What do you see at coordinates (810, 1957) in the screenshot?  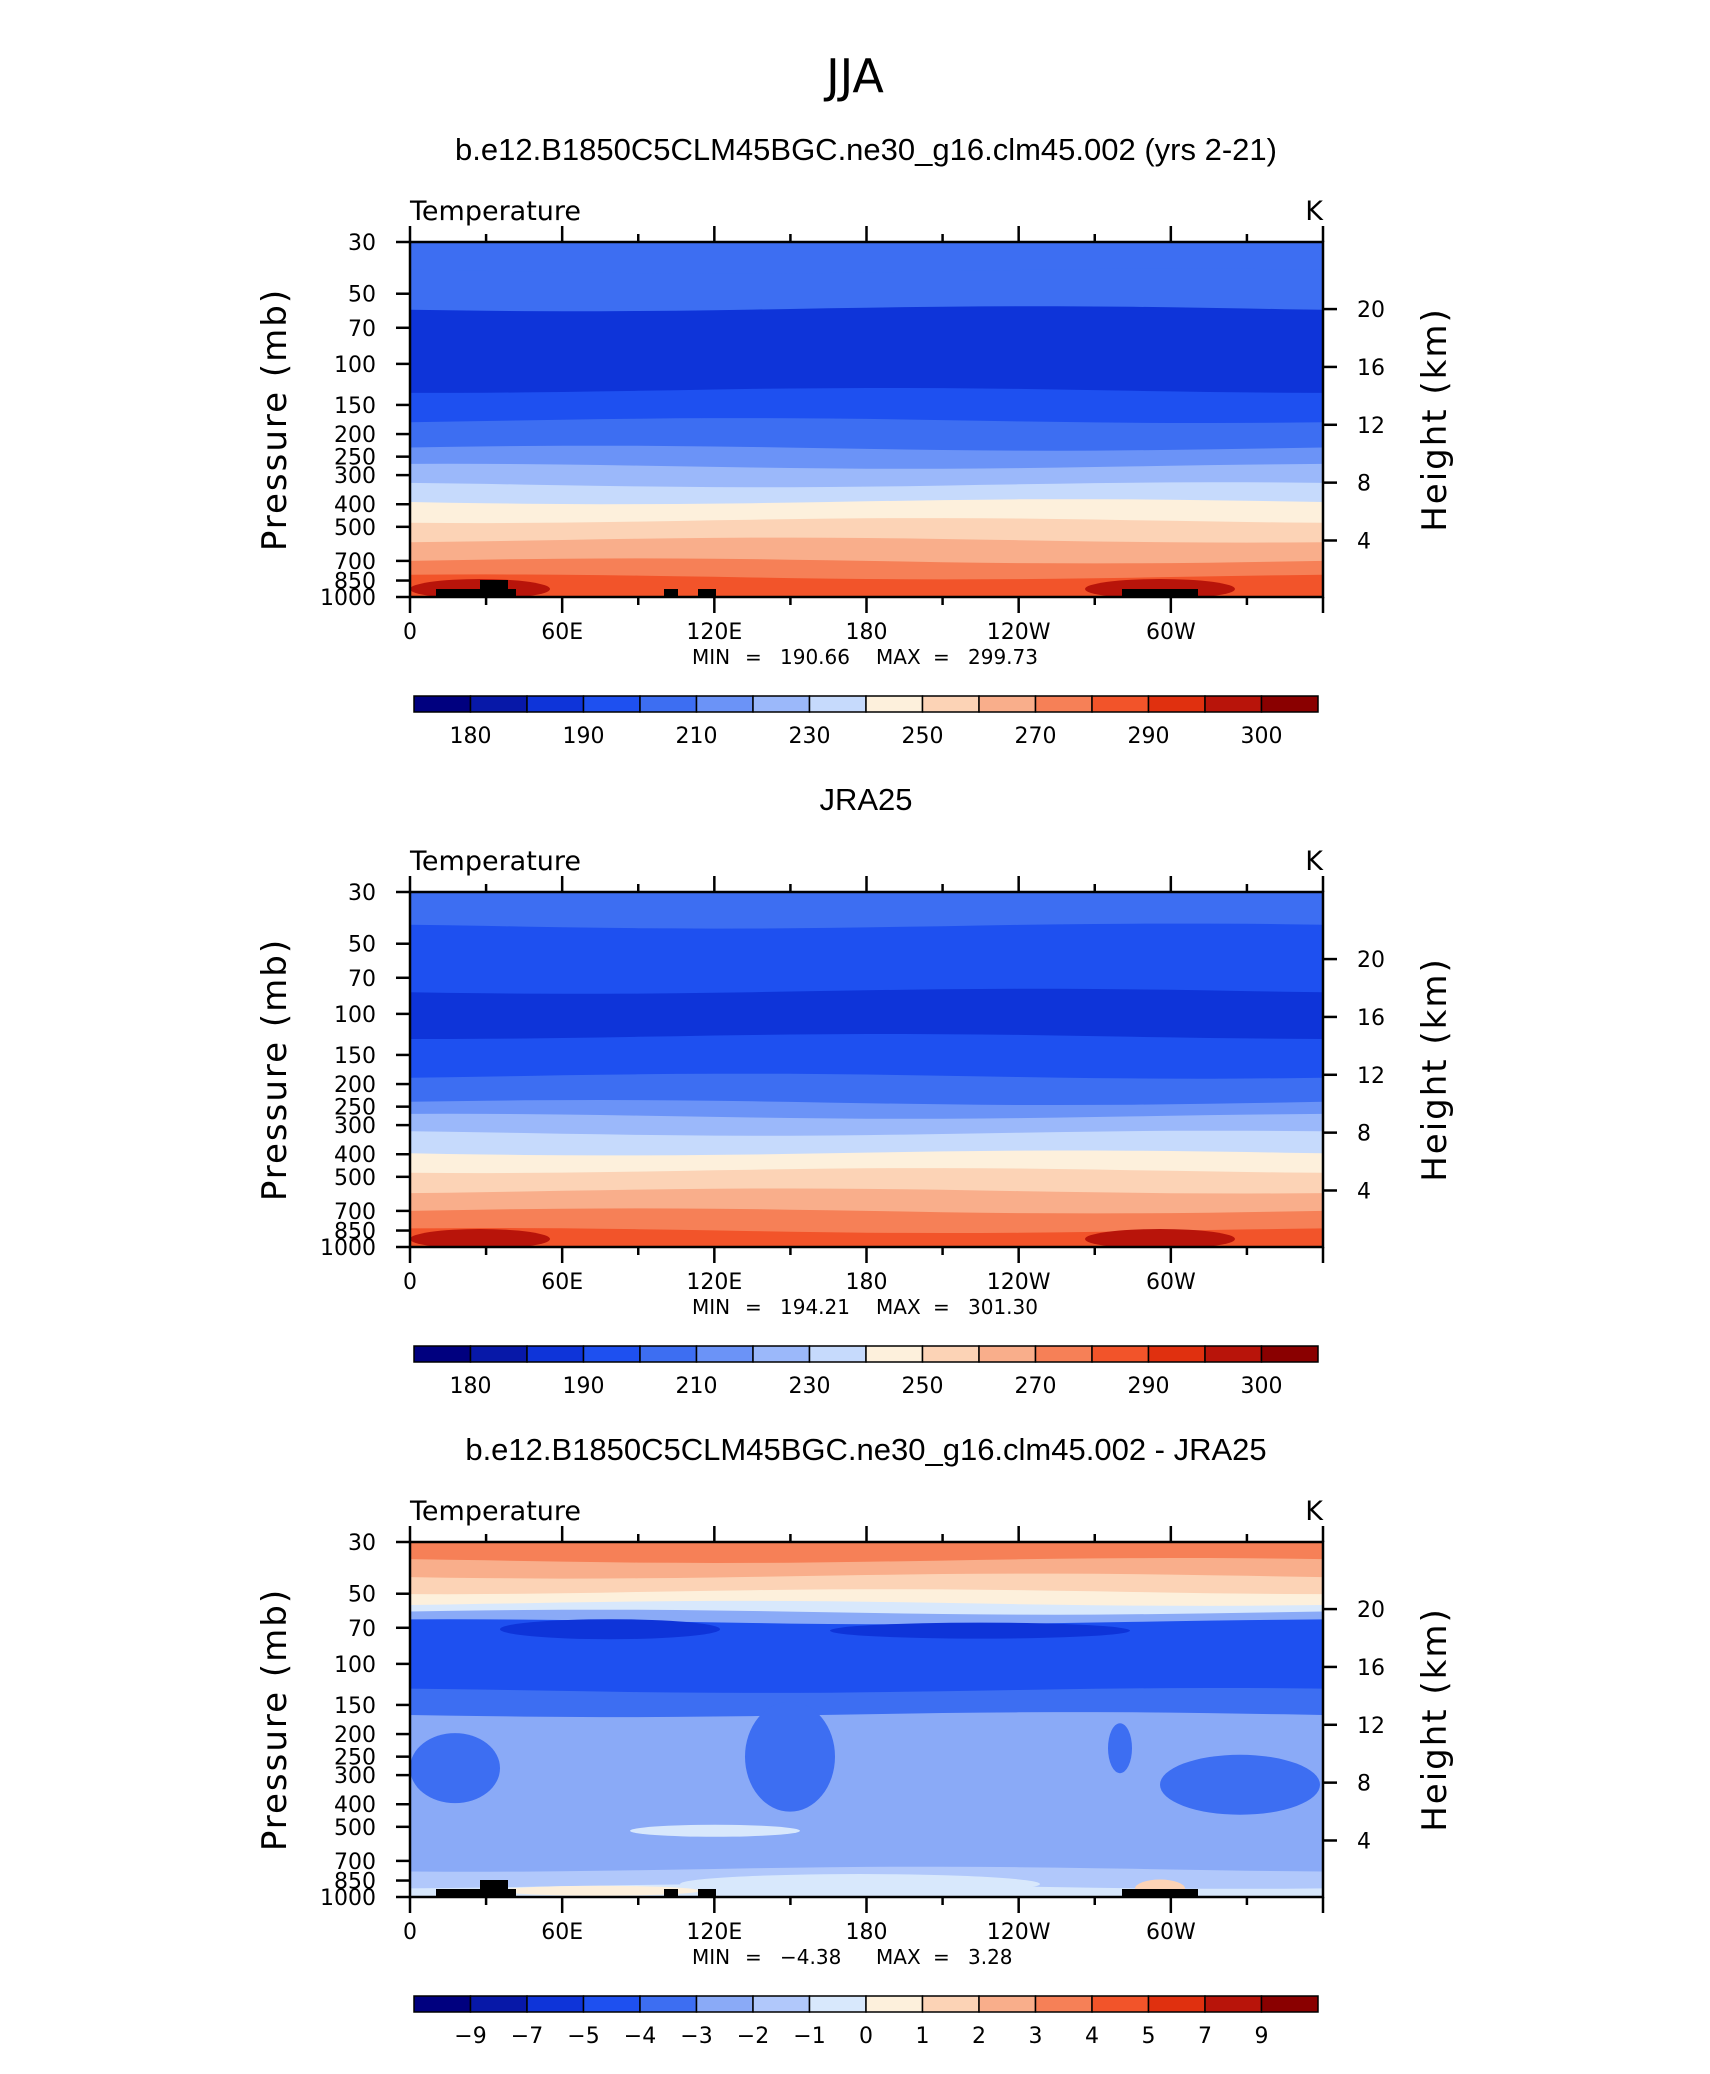 I see `min-value: −4.38` at bounding box center [810, 1957].